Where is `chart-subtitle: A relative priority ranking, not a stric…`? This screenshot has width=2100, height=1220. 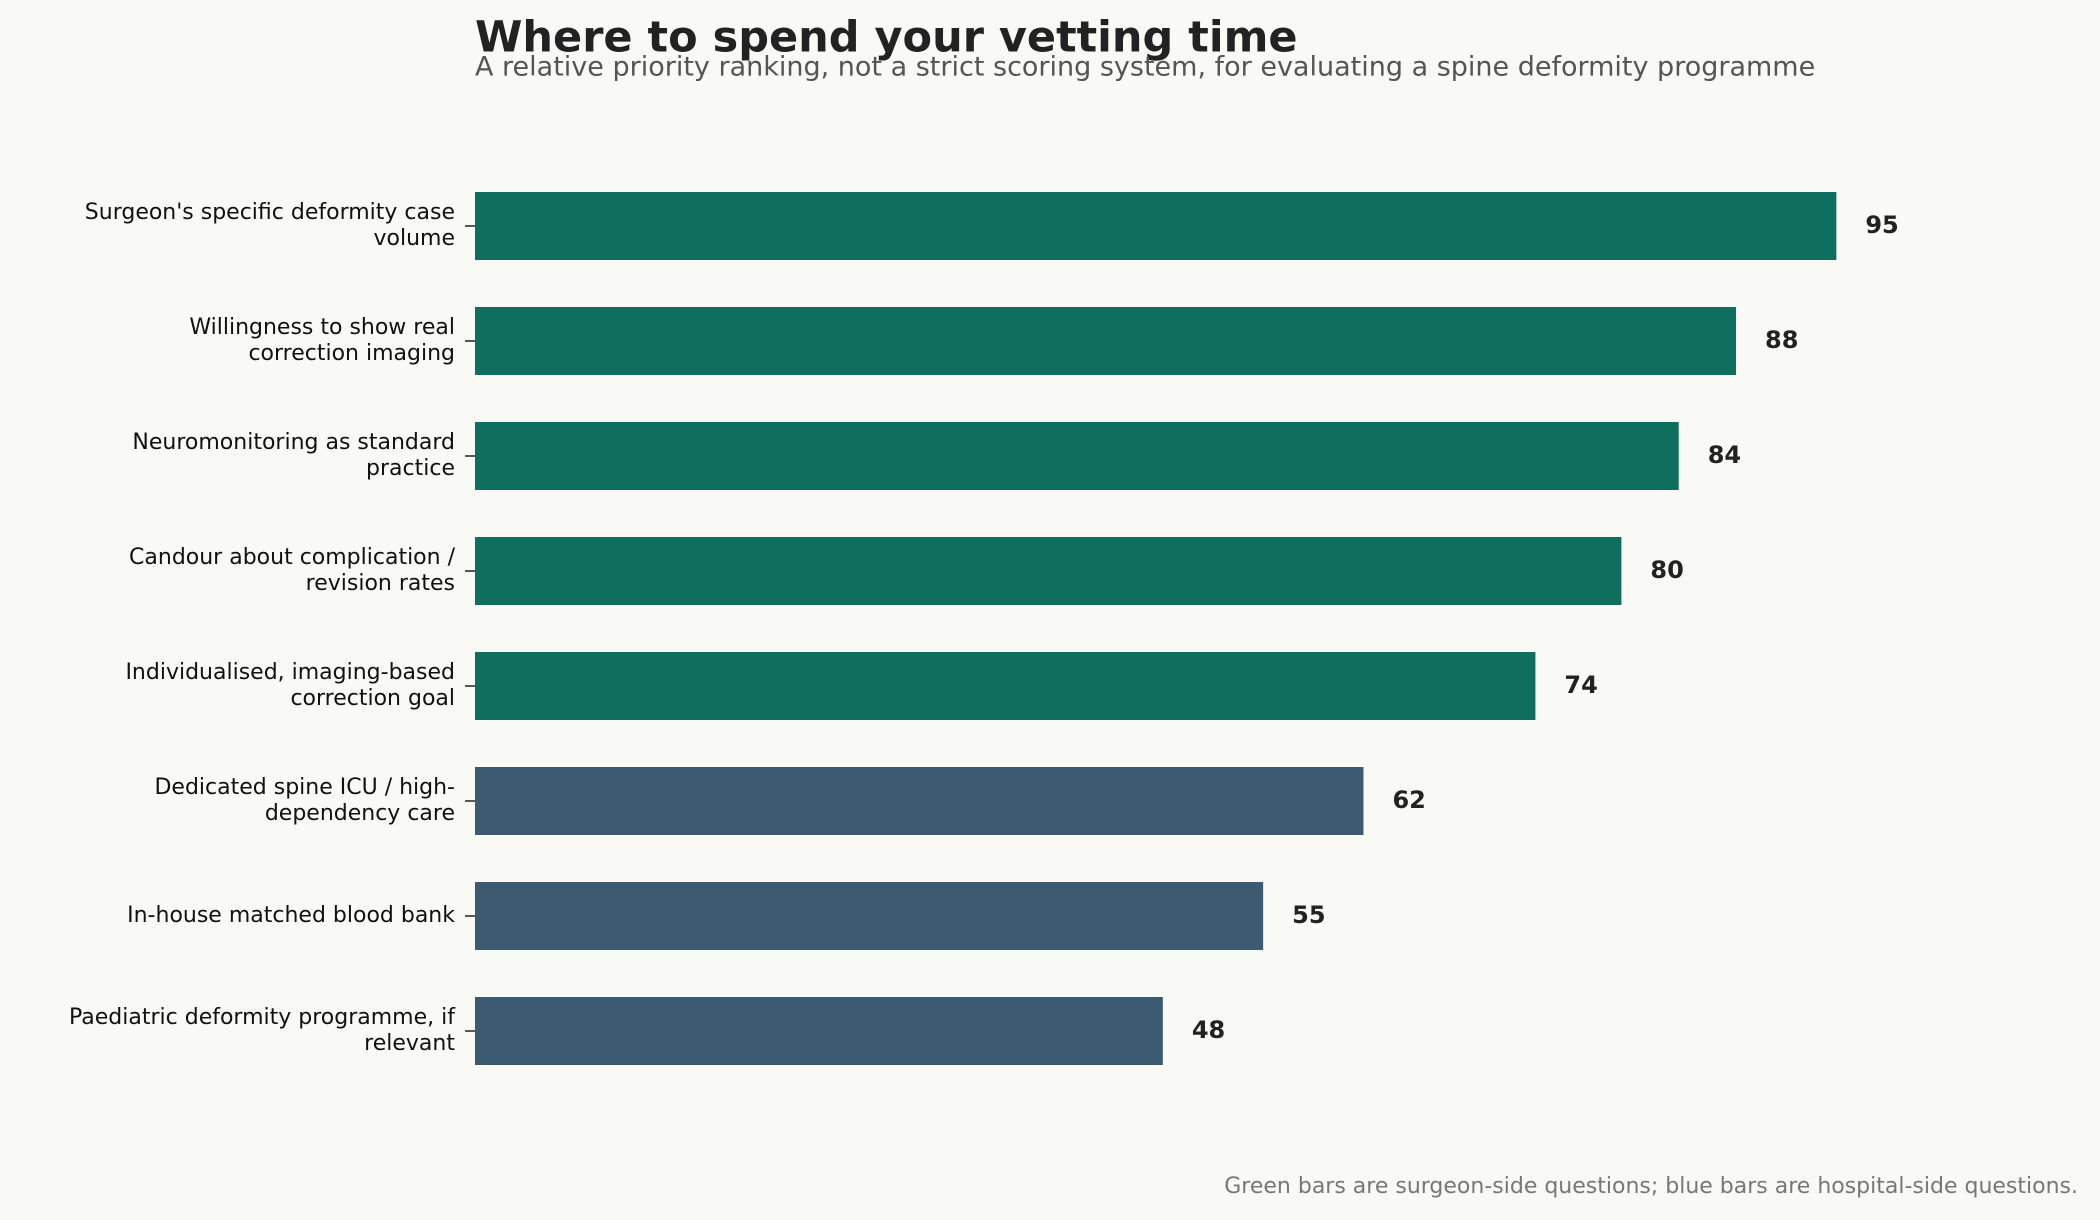
chart-subtitle: A relative priority ranking, not a stric… is located at coordinates (1145, 67).